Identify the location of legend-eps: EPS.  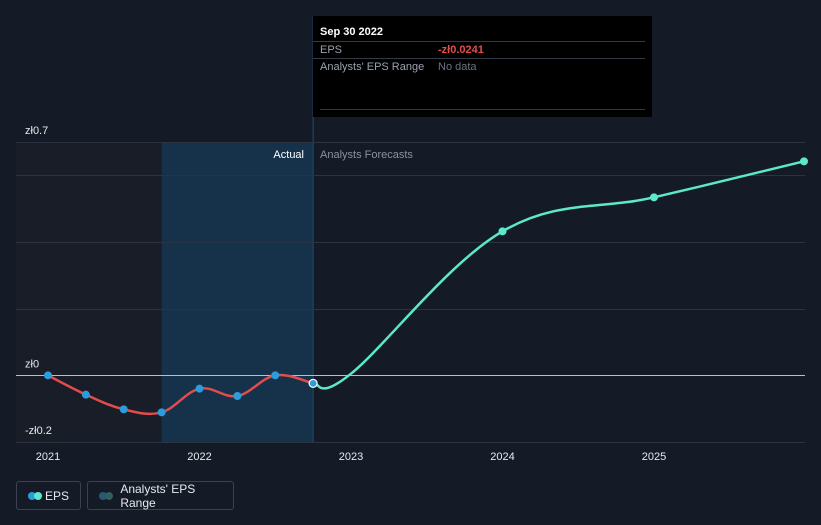
(48, 495).